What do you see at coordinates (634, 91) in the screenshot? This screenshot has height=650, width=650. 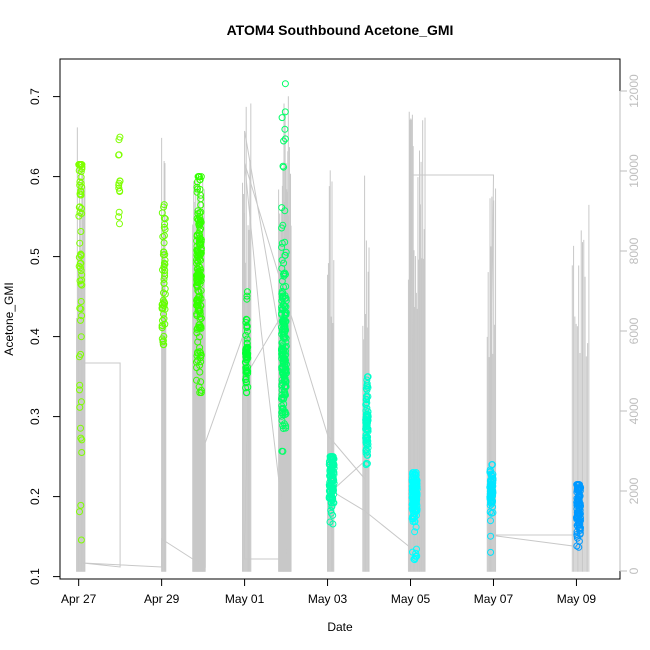 I see `y-right-tick-label: 12000` at bounding box center [634, 91].